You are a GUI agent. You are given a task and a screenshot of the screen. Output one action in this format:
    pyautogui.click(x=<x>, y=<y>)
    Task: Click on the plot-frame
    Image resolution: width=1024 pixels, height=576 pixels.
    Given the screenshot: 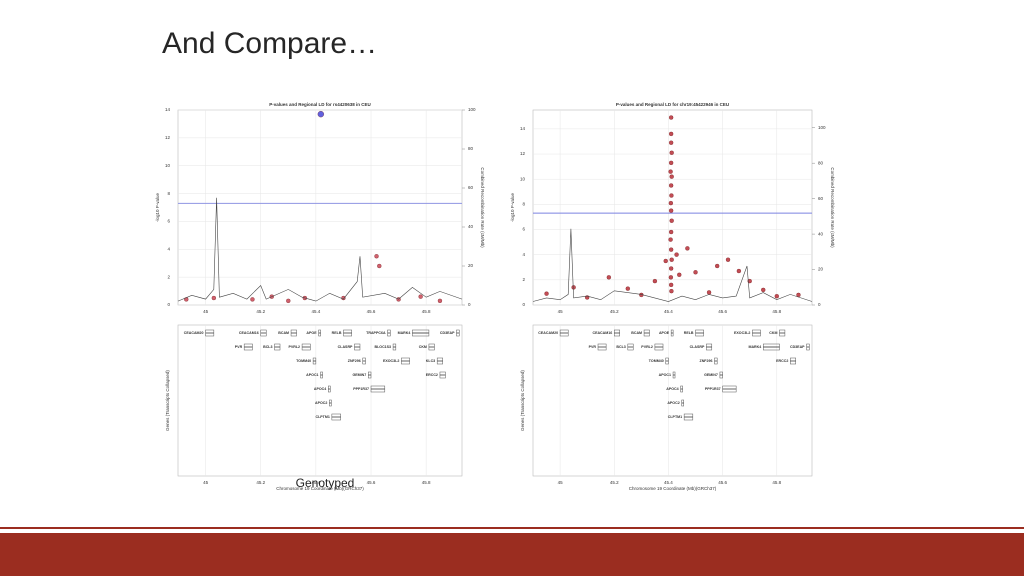 What is the action you would take?
    pyautogui.click(x=320, y=207)
    